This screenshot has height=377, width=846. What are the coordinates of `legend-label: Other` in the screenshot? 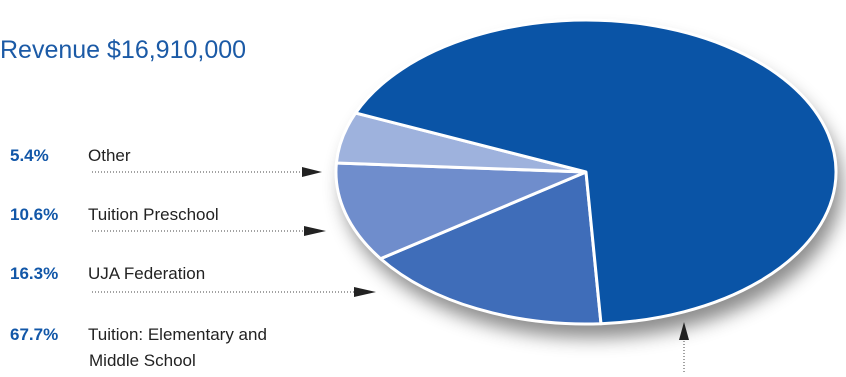 It's located at (109, 155).